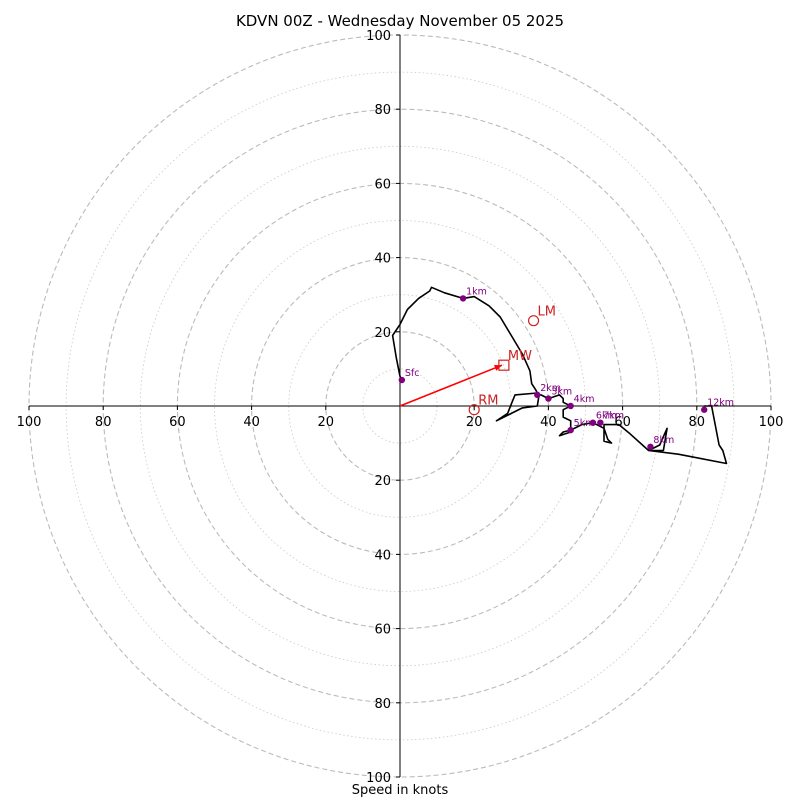 This screenshot has height=800, width=800. Describe the element at coordinates (476, 291) in the screenshot. I see `height-marker-label: 1km` at that location.